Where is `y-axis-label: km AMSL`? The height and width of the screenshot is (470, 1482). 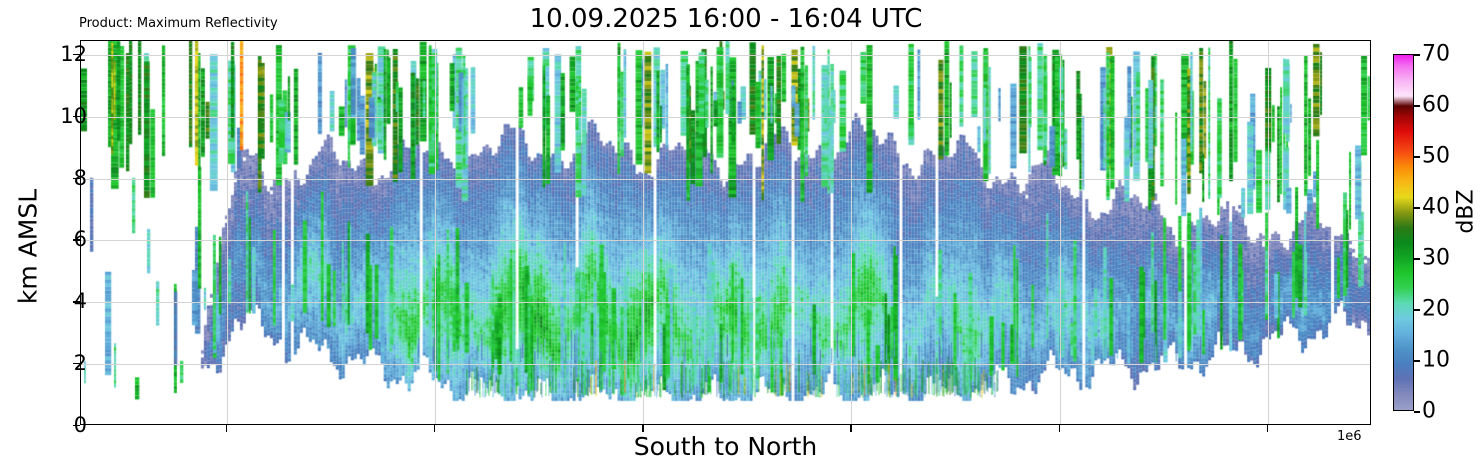 y-axis-label: km AMSL is located at coordinates (28, 246).